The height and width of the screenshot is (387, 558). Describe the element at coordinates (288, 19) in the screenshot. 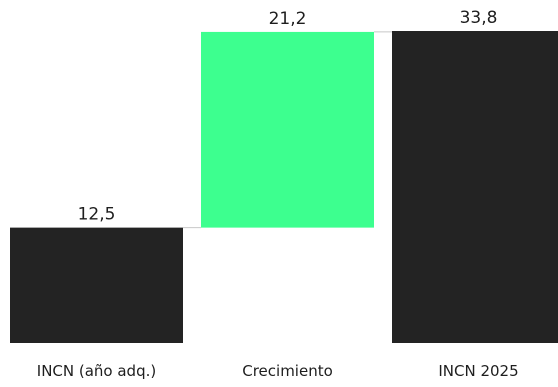

I see `data-label-2: 21,2` at that location.